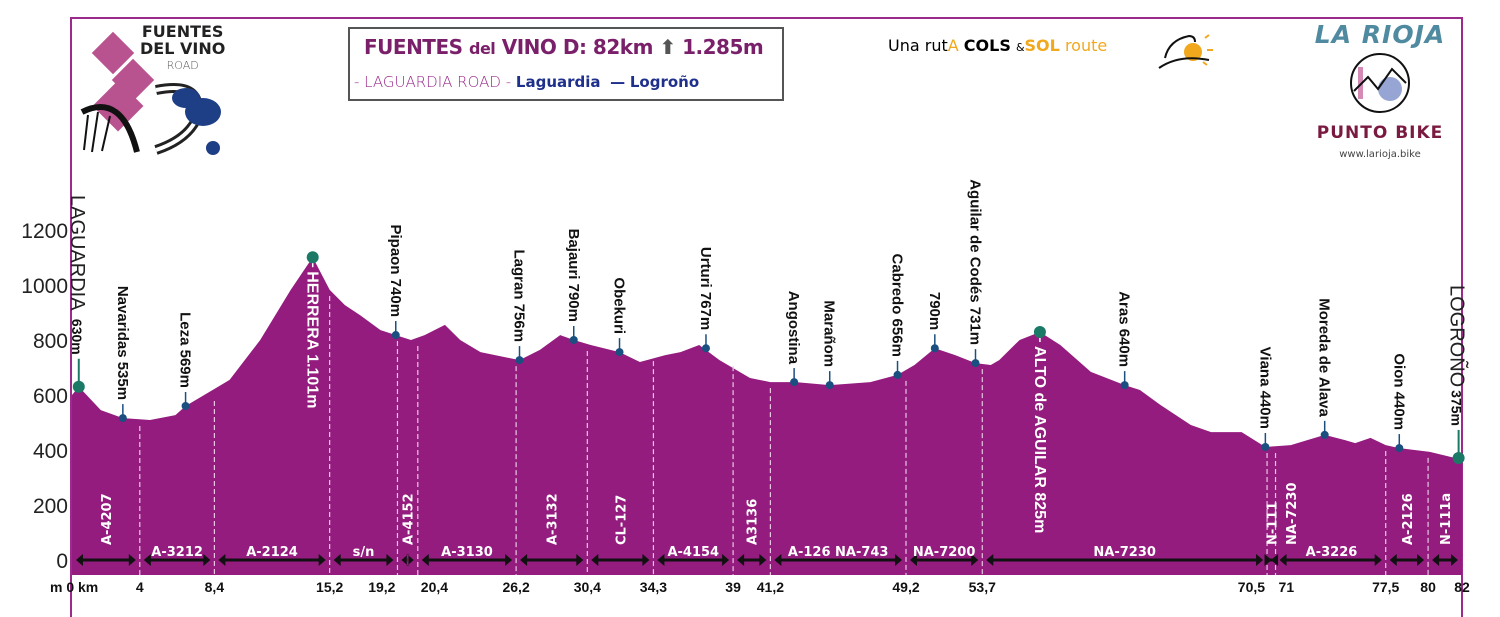 Image resolution: width=1500 pixels, height=617 pixels. I want to click on road-segment-label: A-4207, so click(107, 519).